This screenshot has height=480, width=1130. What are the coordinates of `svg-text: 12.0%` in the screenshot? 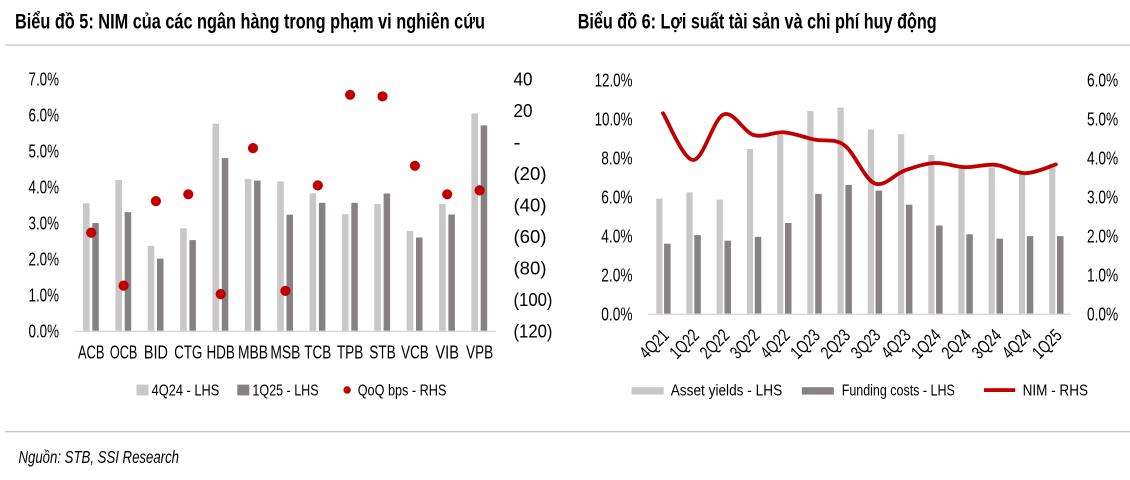 It's located at (614, 80).